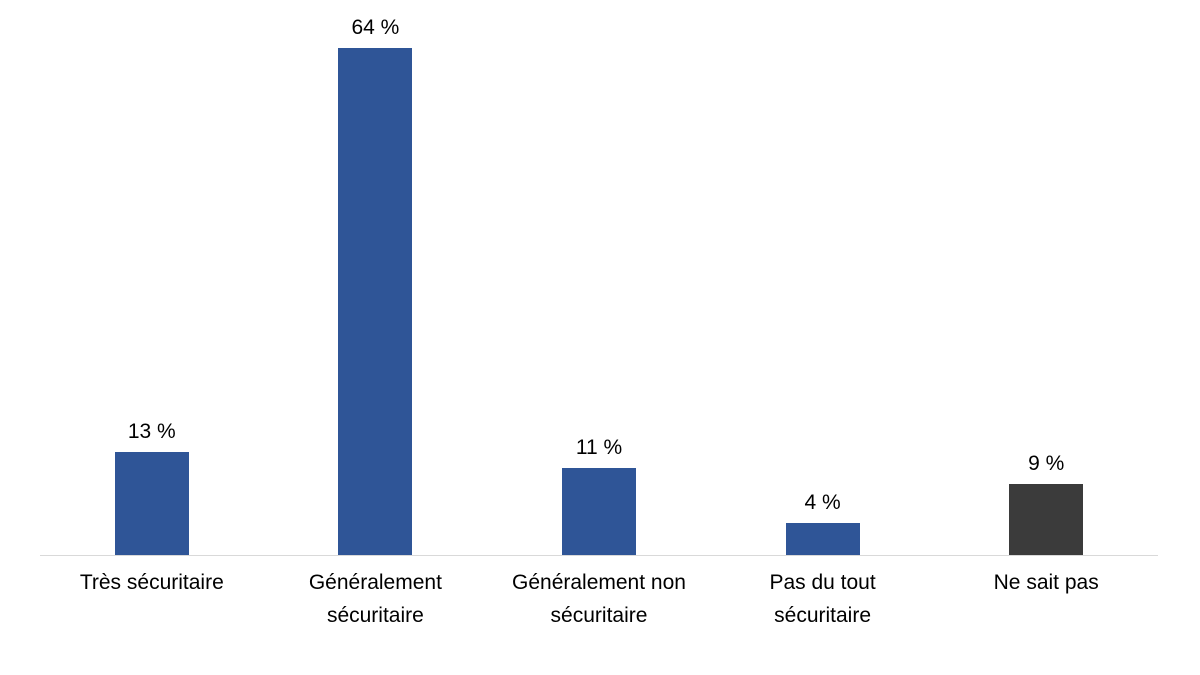 The width and height of the screenshot is (1200, 675). I want to click on value-label: 4 %, so click(822, 502).